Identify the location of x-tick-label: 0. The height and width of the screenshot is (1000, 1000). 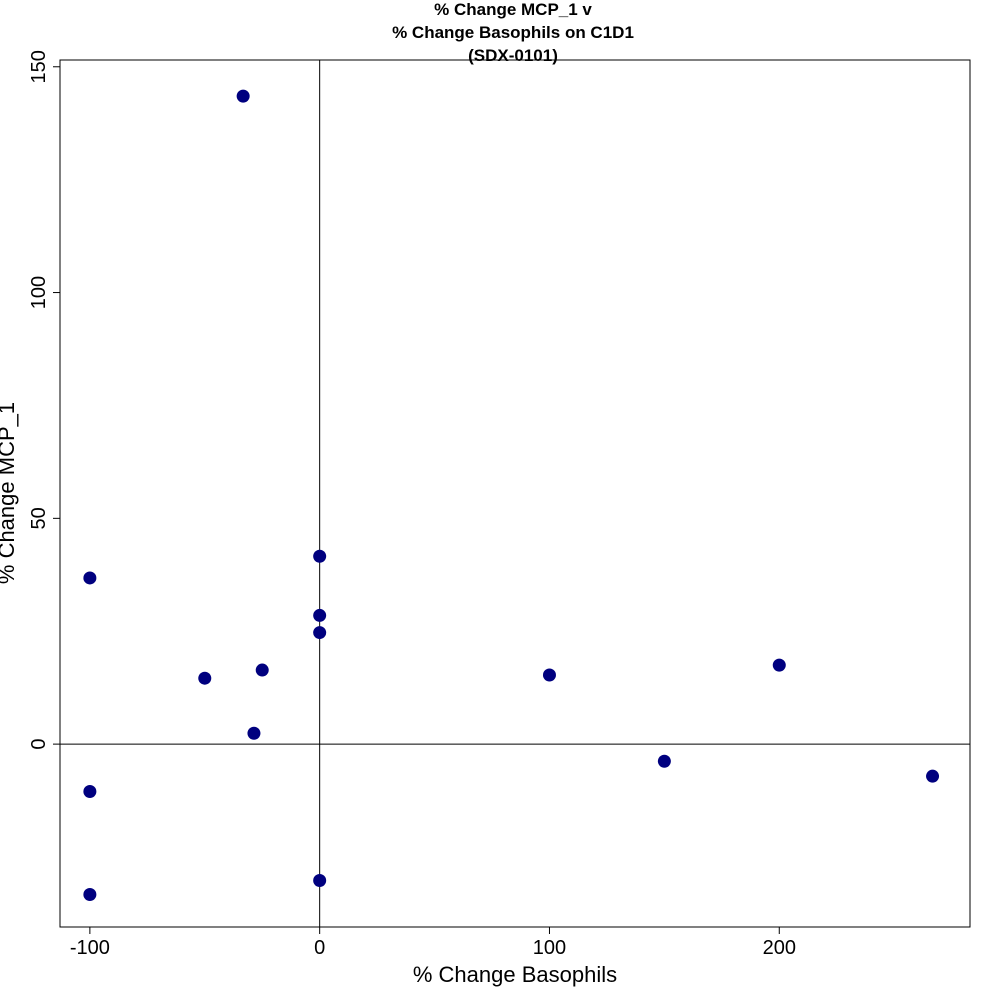
(319, 948).